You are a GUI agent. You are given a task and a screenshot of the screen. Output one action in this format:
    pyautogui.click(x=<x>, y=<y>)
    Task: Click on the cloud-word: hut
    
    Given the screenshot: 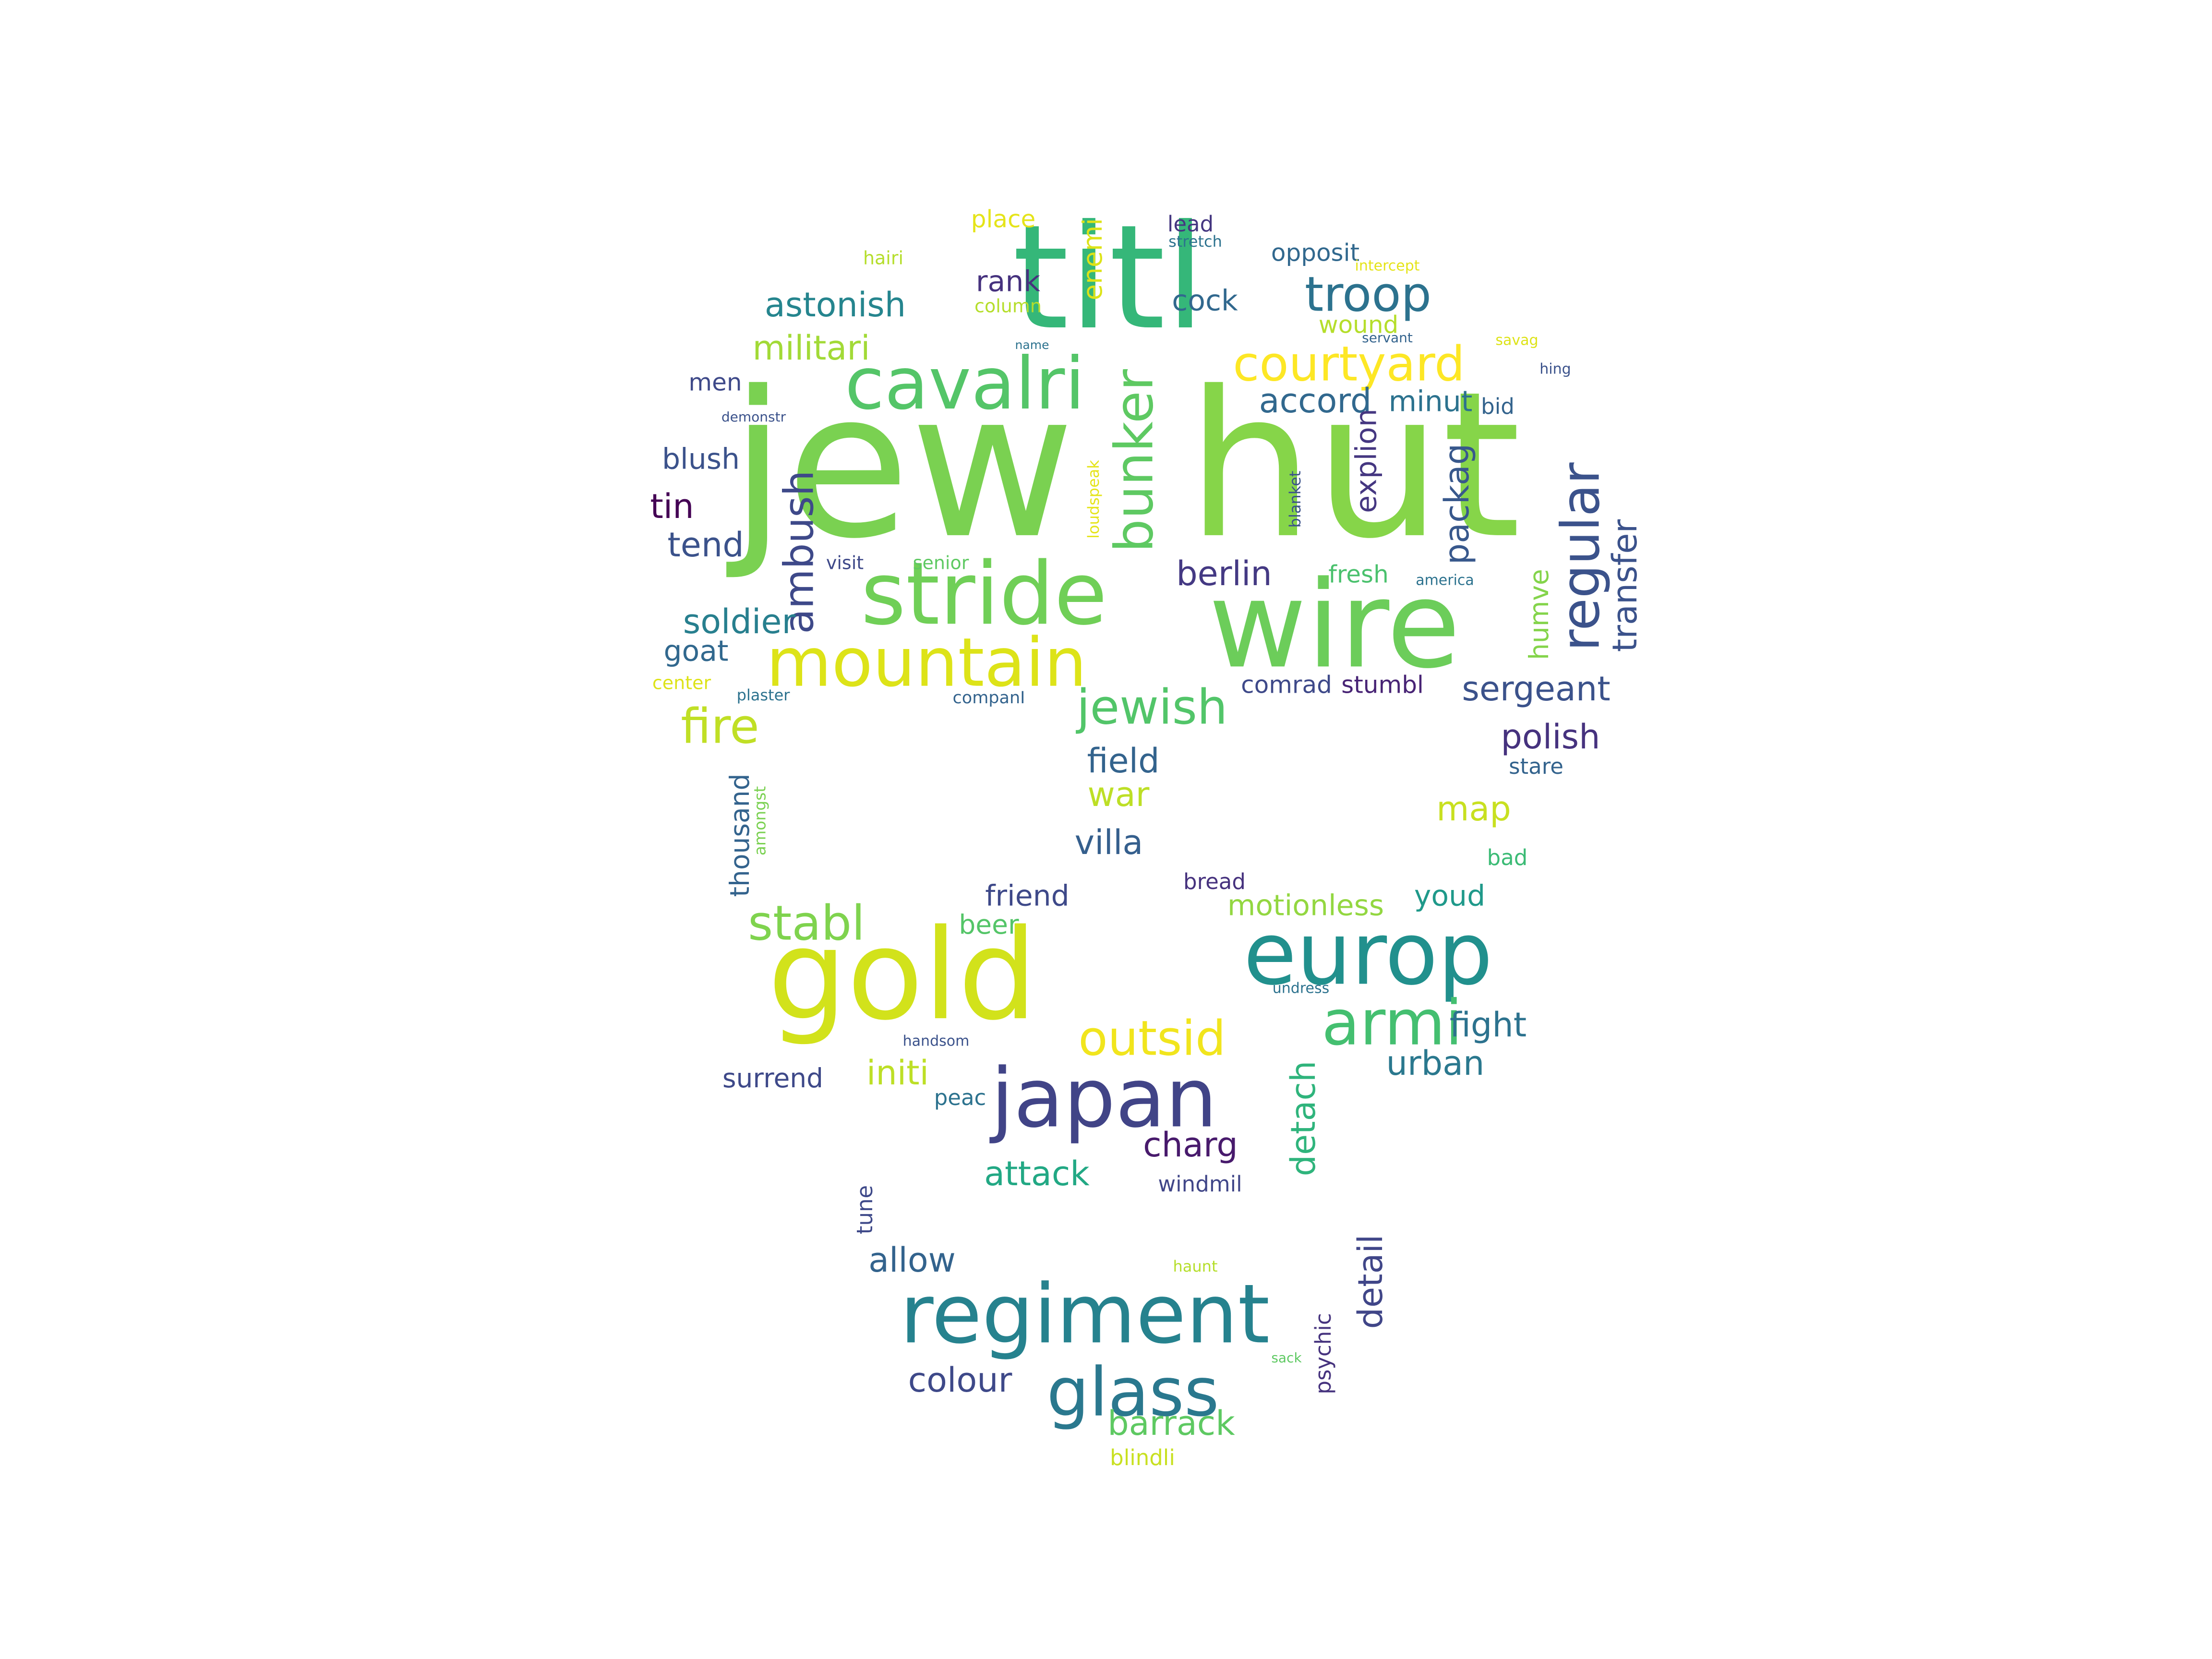 What is the action you would take?
    pyautogui.click(x=1353, y=466)
    